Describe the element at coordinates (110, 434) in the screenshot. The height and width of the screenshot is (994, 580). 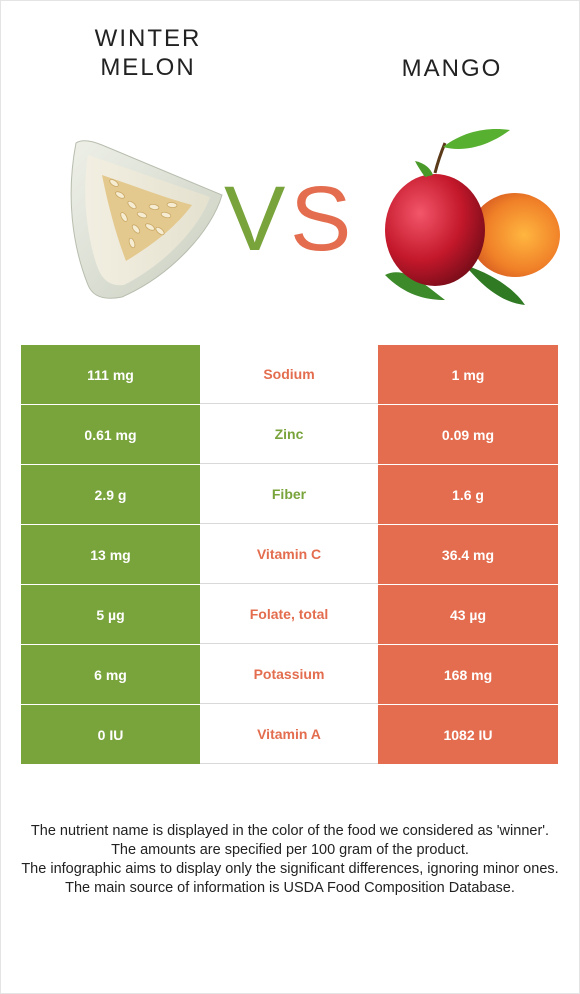
I see `left-value-cell: 0.61 mg` at that location.